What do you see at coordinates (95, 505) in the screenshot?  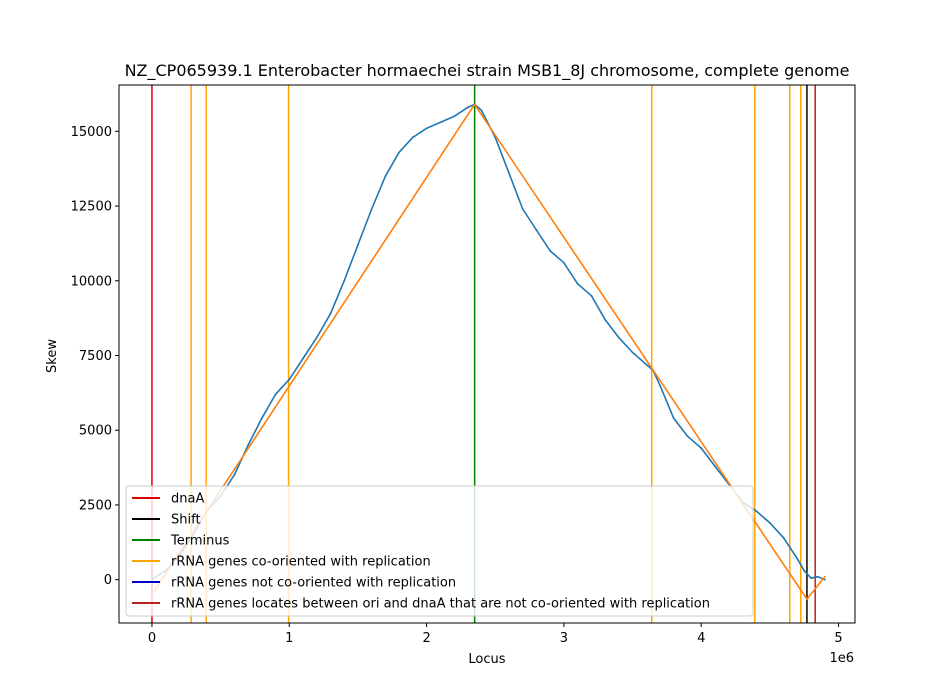 I see `y-tick-label: 2500` at bounding box center [95, 505].